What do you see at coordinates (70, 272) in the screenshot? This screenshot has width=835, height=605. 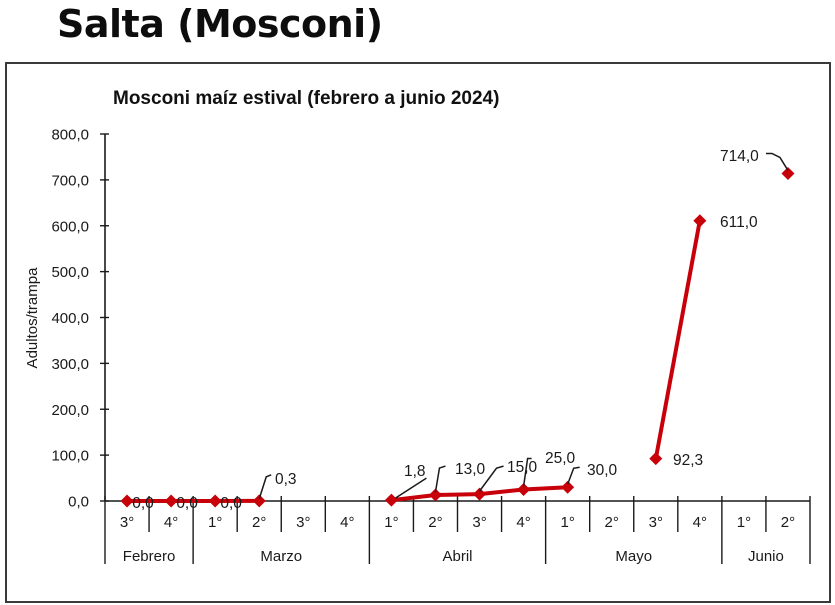 I see `y-tick-label: 500,0` at bounding box center [70, 272].